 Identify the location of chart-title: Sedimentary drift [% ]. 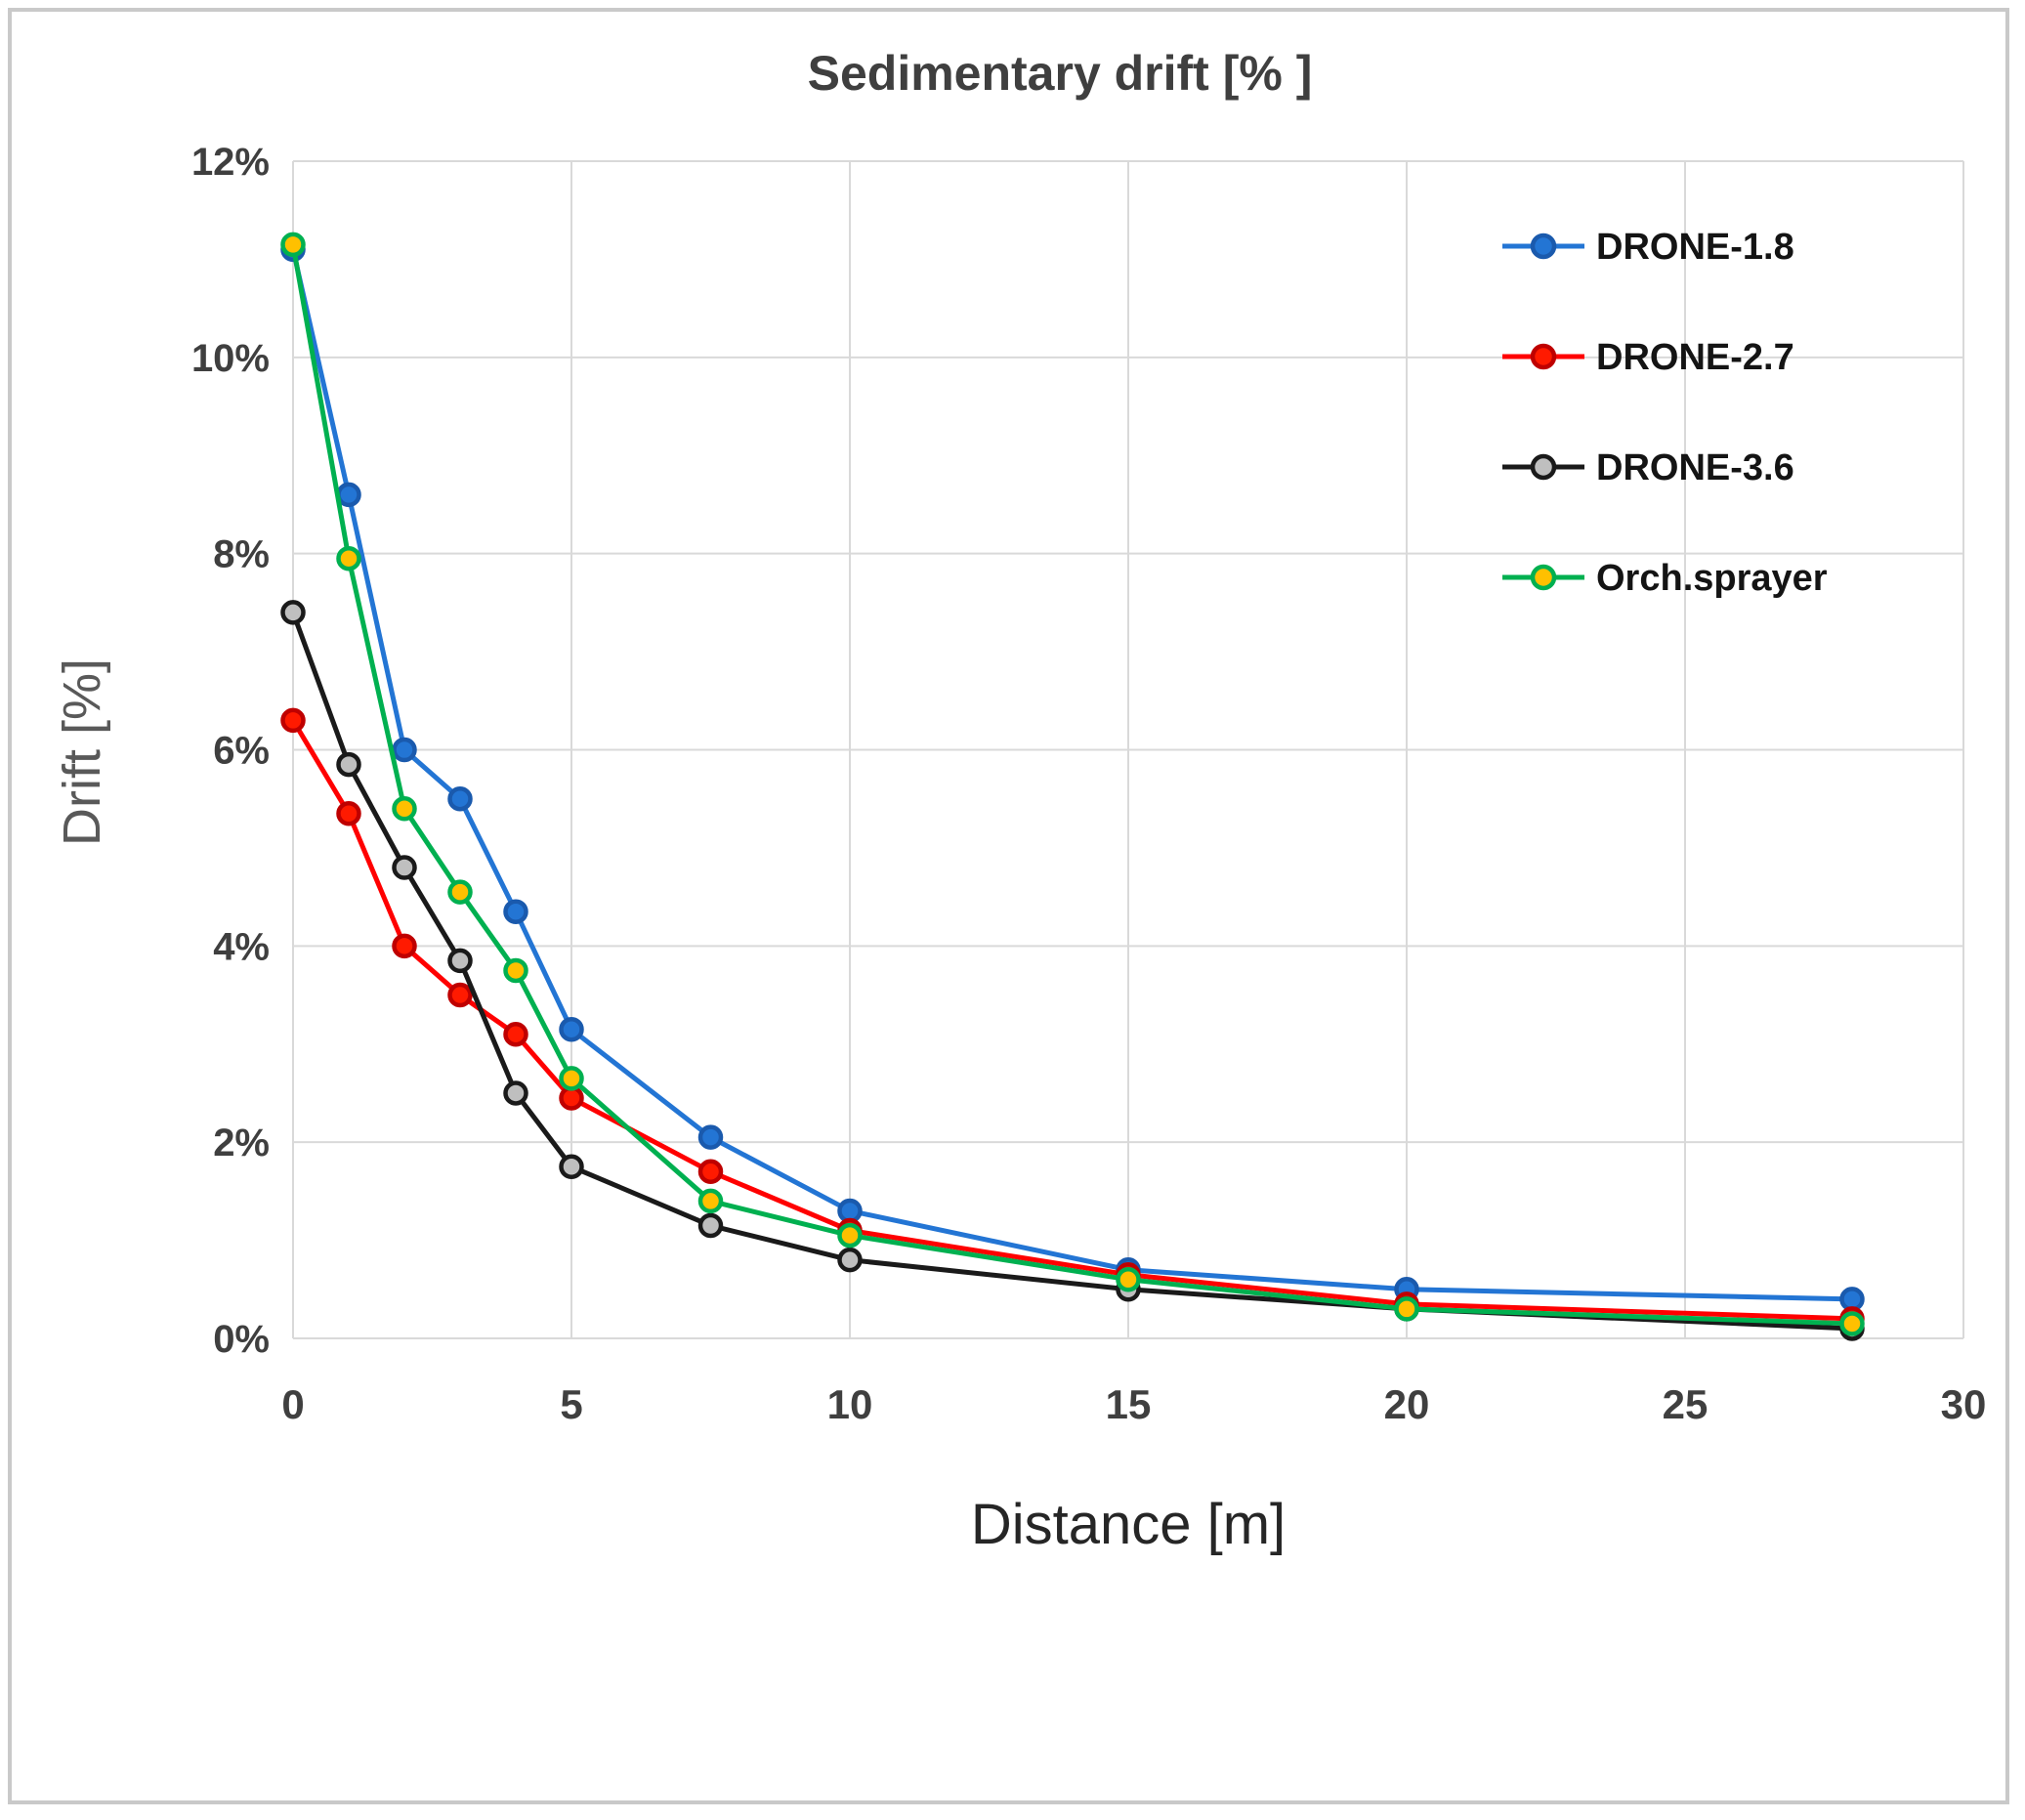
(1061, 73).